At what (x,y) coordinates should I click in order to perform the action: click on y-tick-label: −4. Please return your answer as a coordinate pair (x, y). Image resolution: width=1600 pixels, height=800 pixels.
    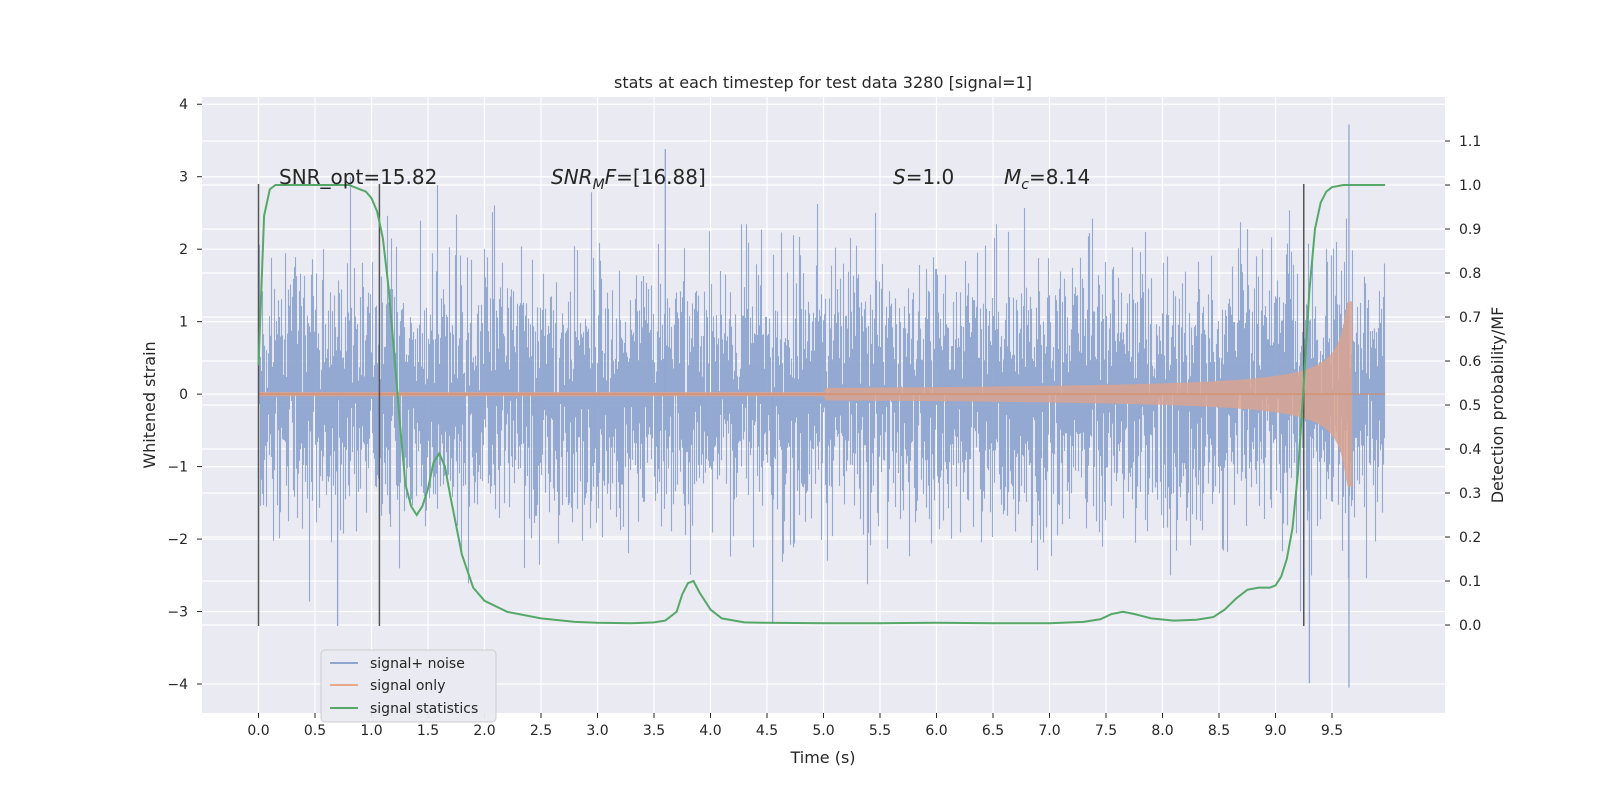
    Looking at the image, I should click on (177, 685).